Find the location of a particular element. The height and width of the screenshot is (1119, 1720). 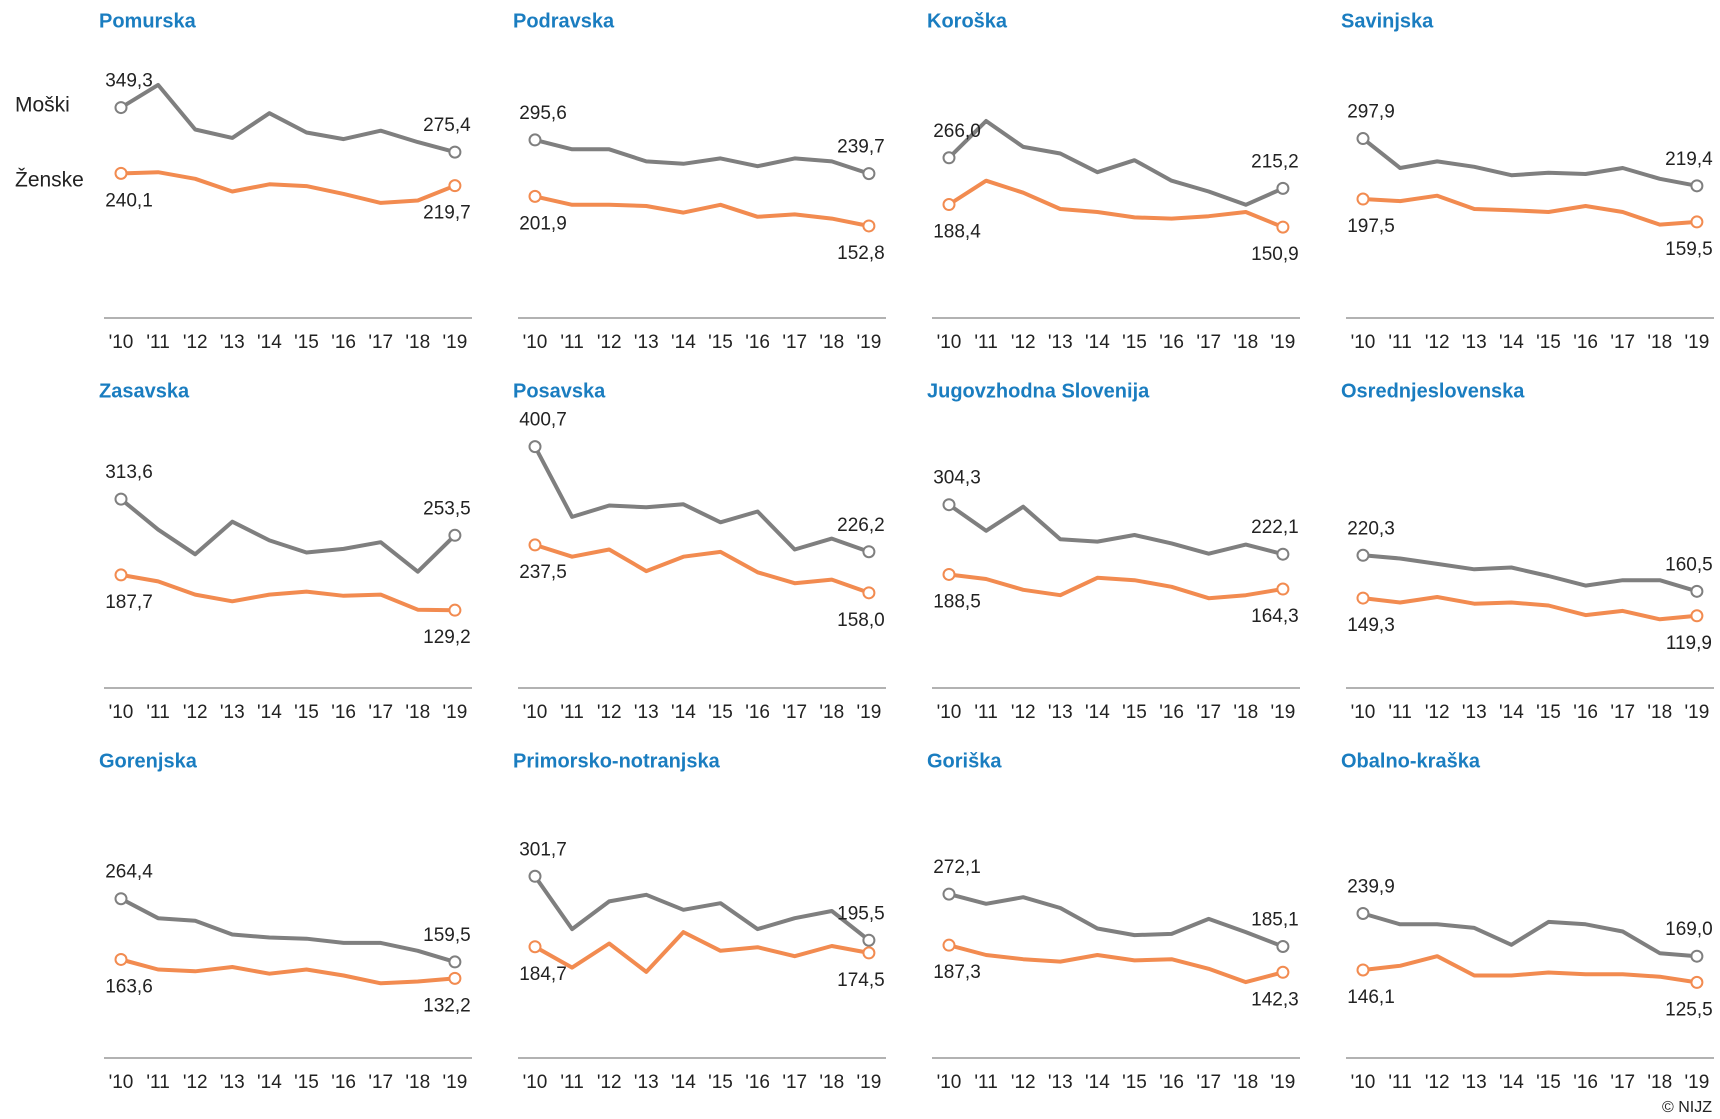

value-label: 240,1 is located at coordinates (129, 200).